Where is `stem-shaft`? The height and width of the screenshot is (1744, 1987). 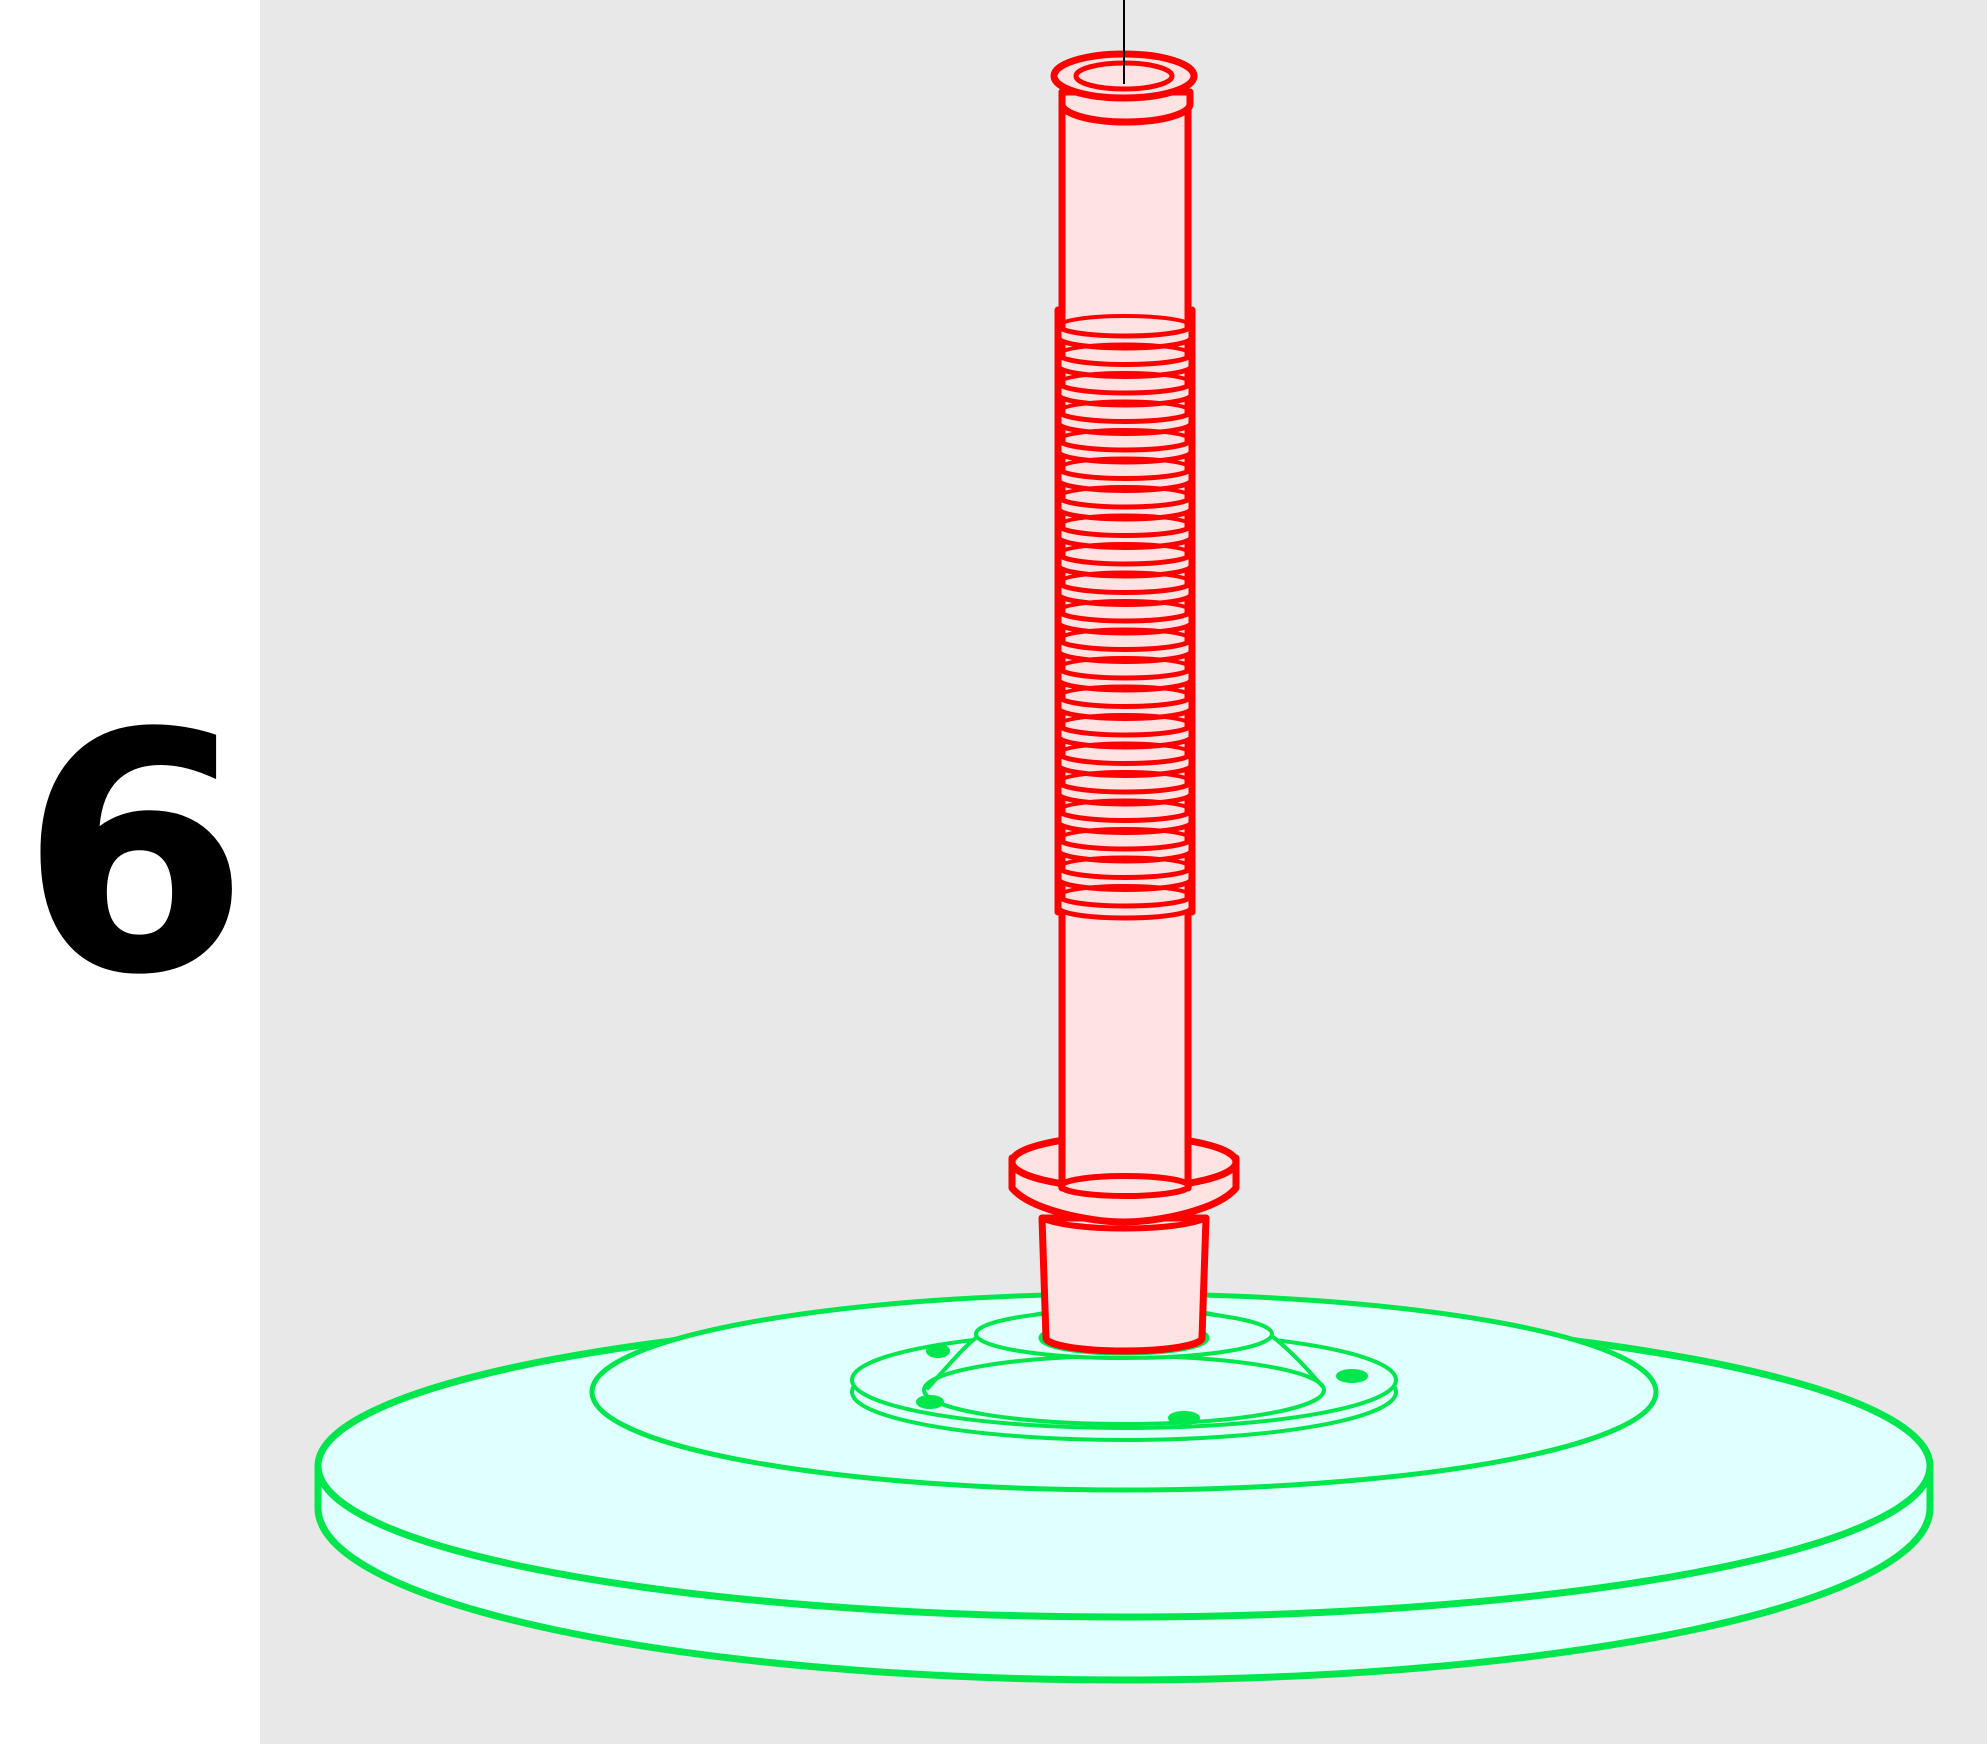 stem-shaft is located at coordinates (1125, 640).